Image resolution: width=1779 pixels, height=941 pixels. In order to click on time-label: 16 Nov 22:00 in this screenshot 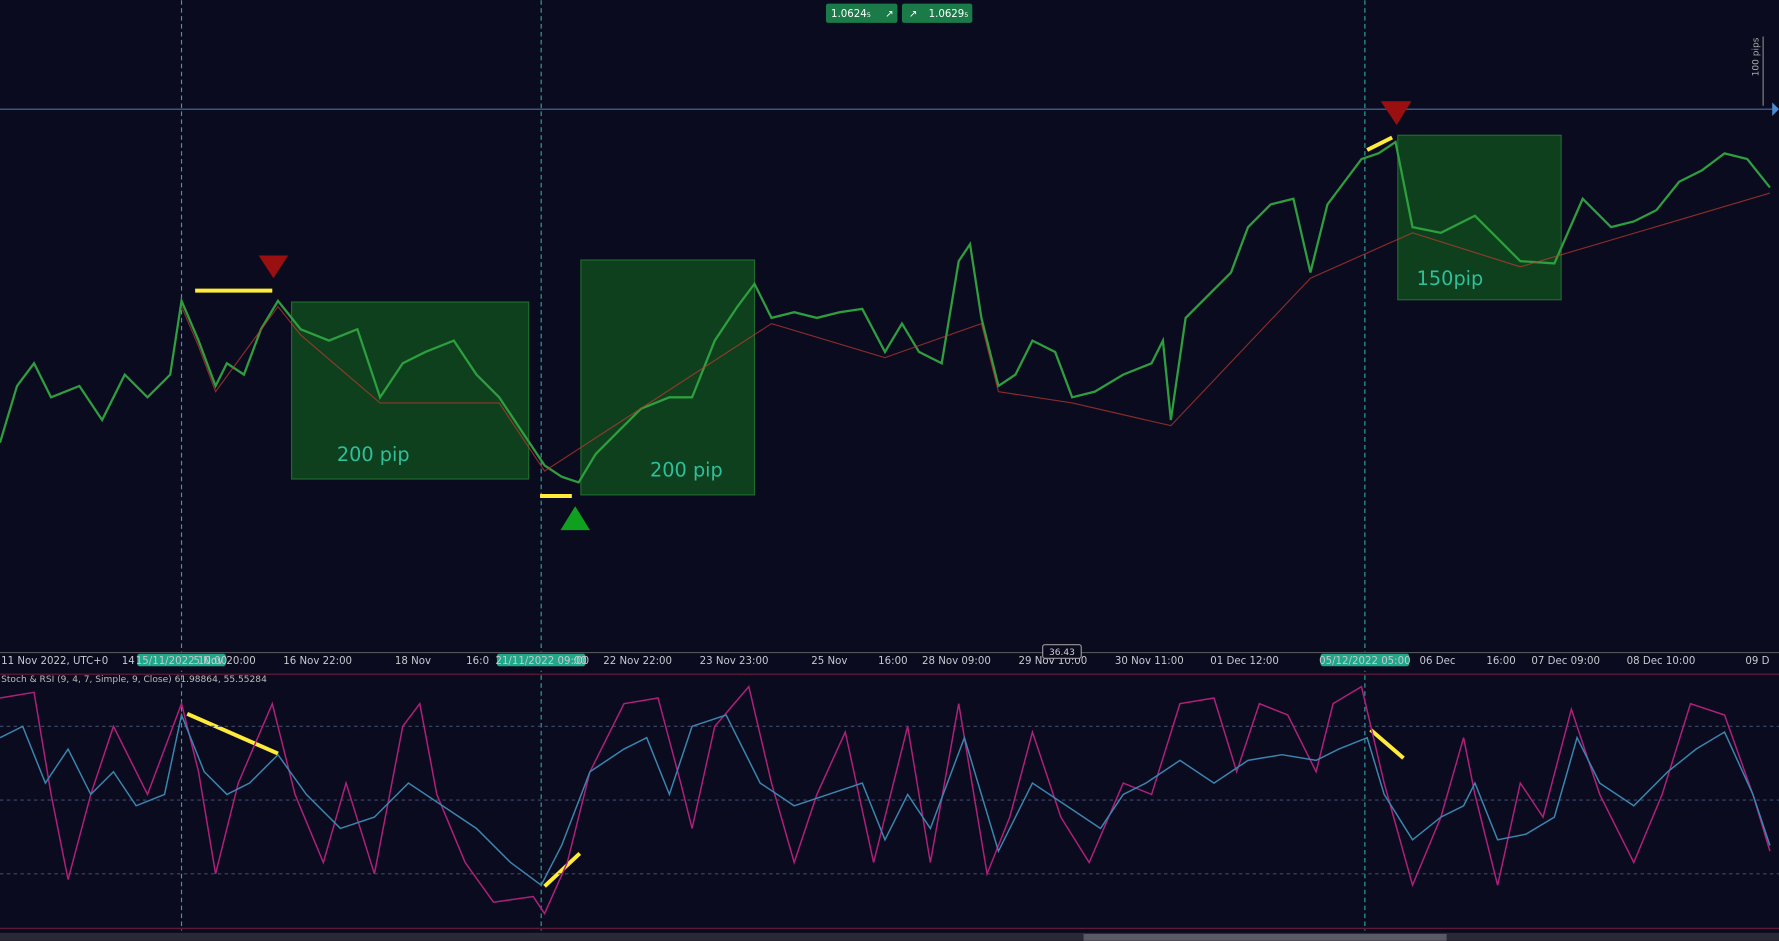, I will do `click(317, 661)`.